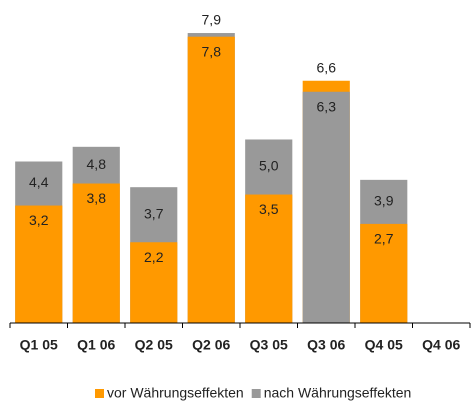 The width and height of the screenshot is (474, 403). I want to click on value-label: 4,8, so click(97, 164).